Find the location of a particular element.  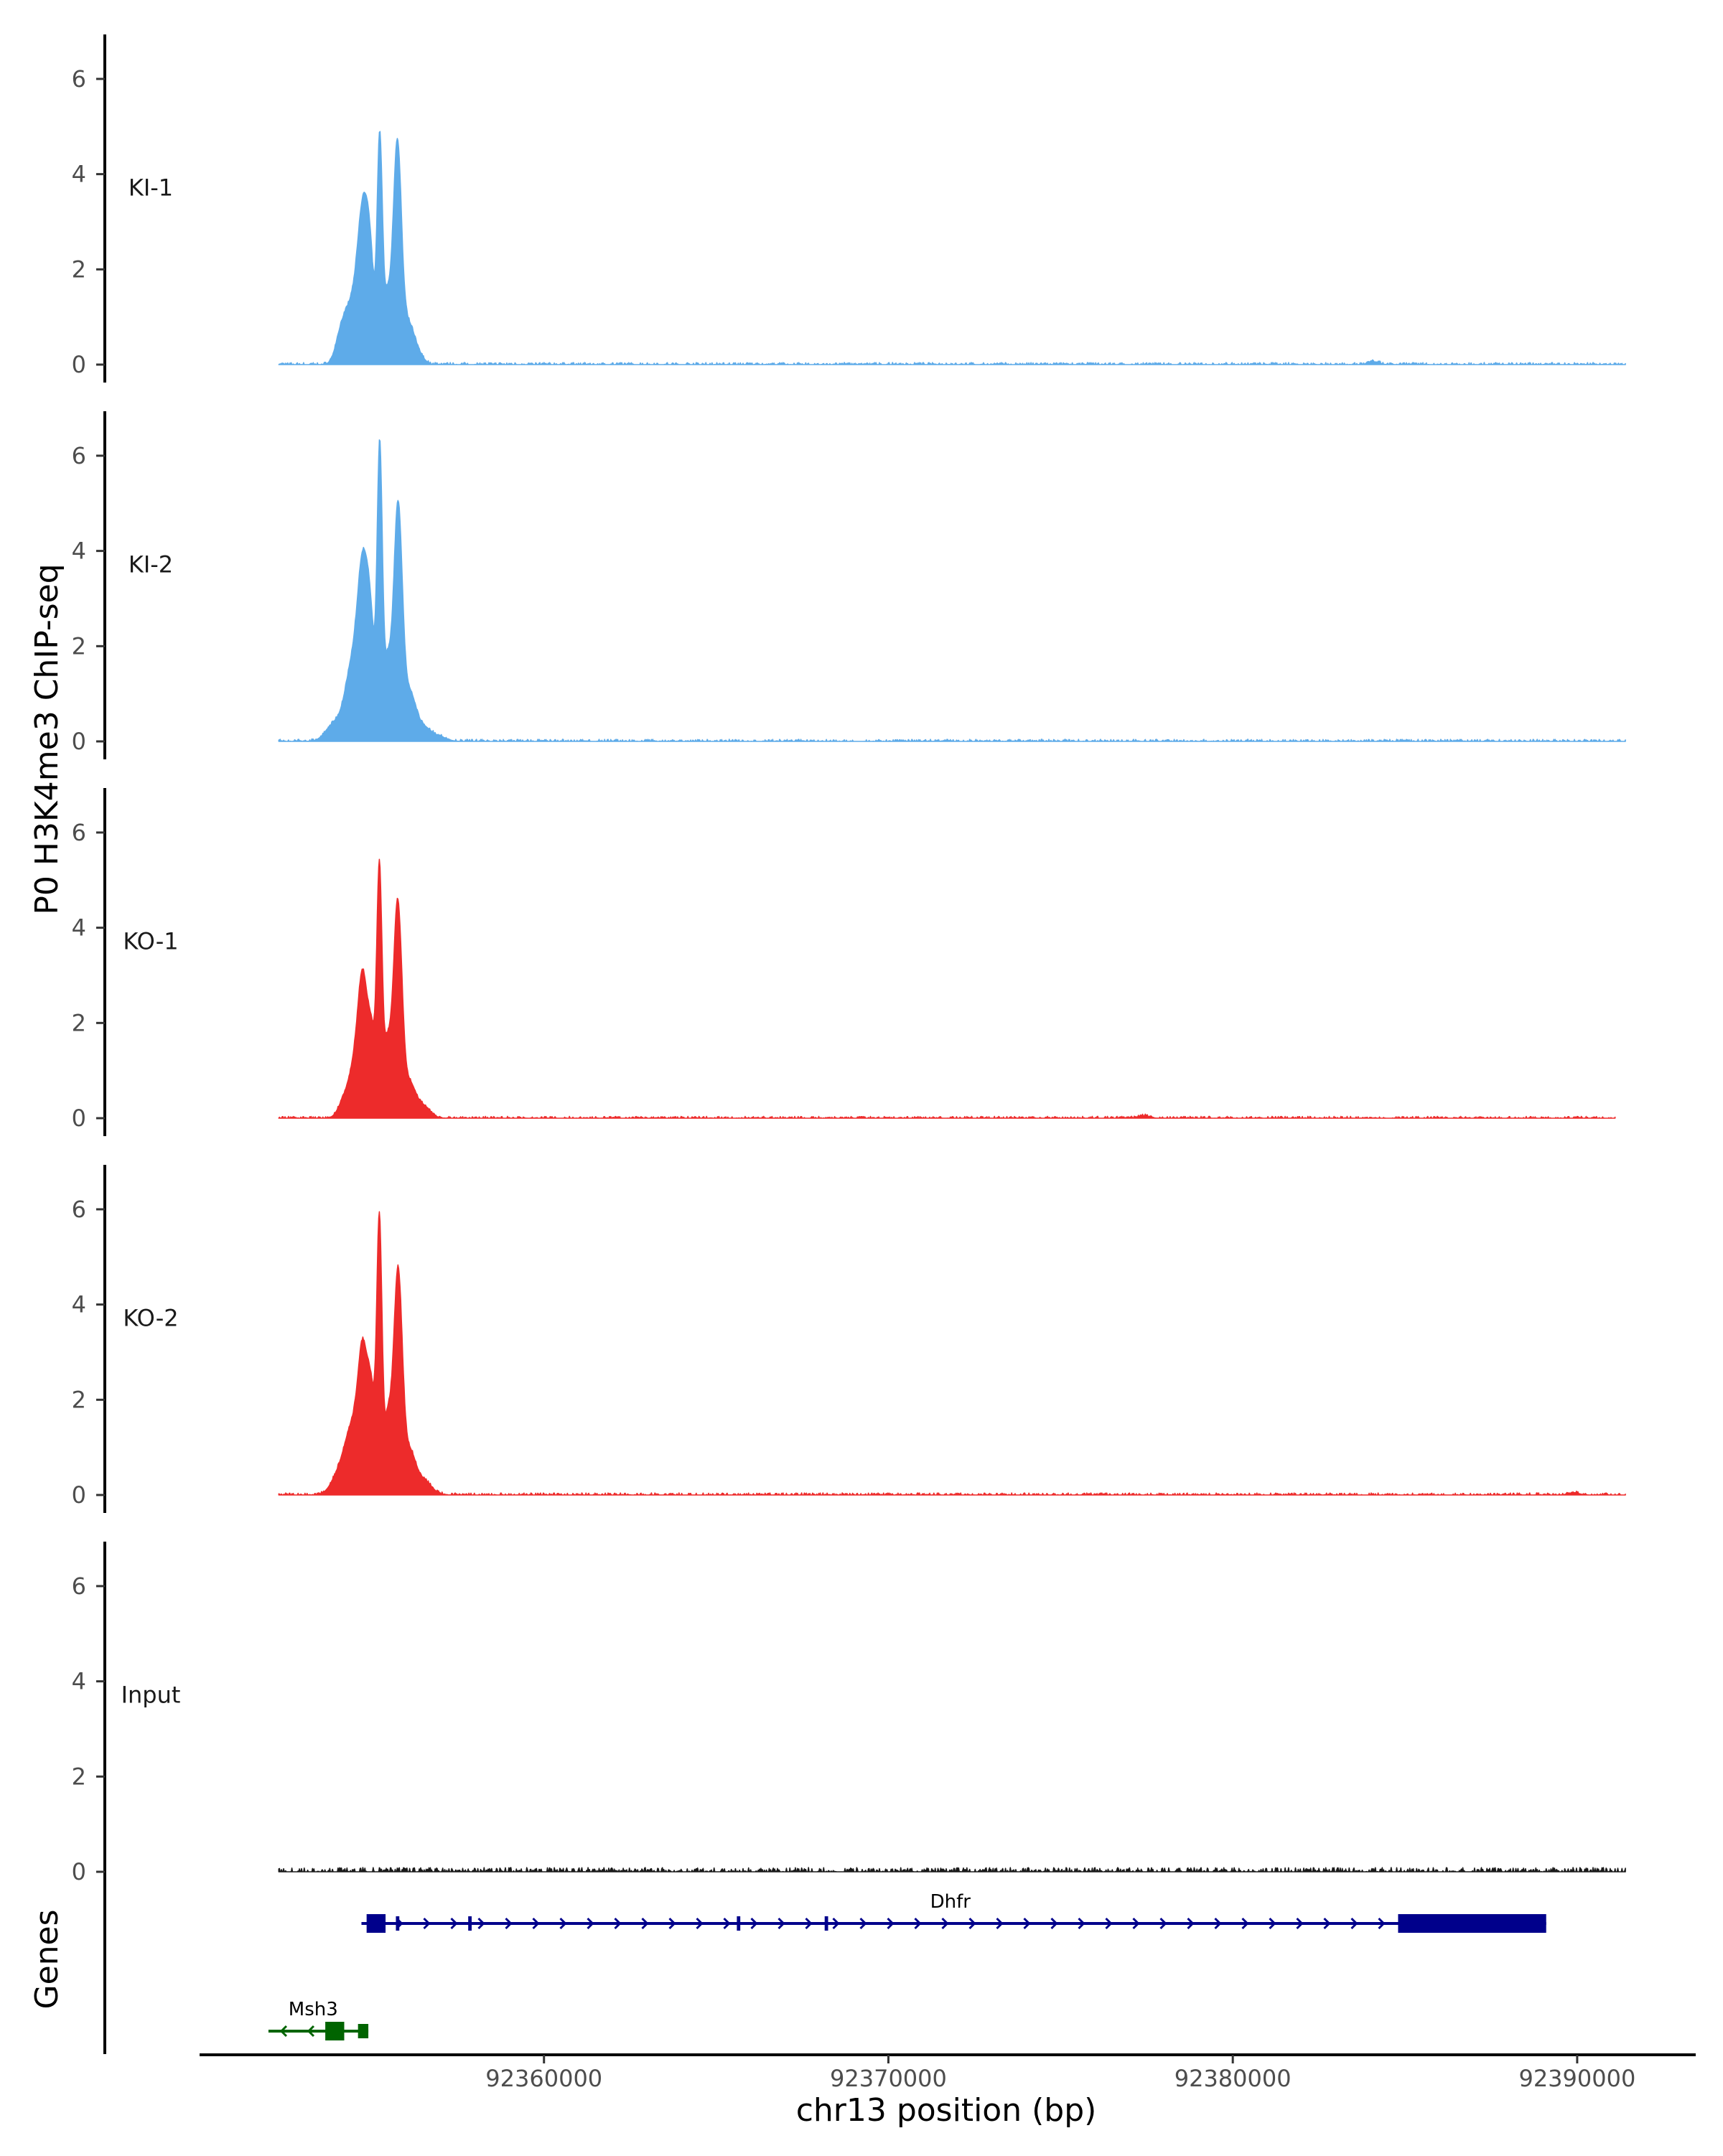

gene-name-label: Msh3 is located at coordinates (313, 2009).